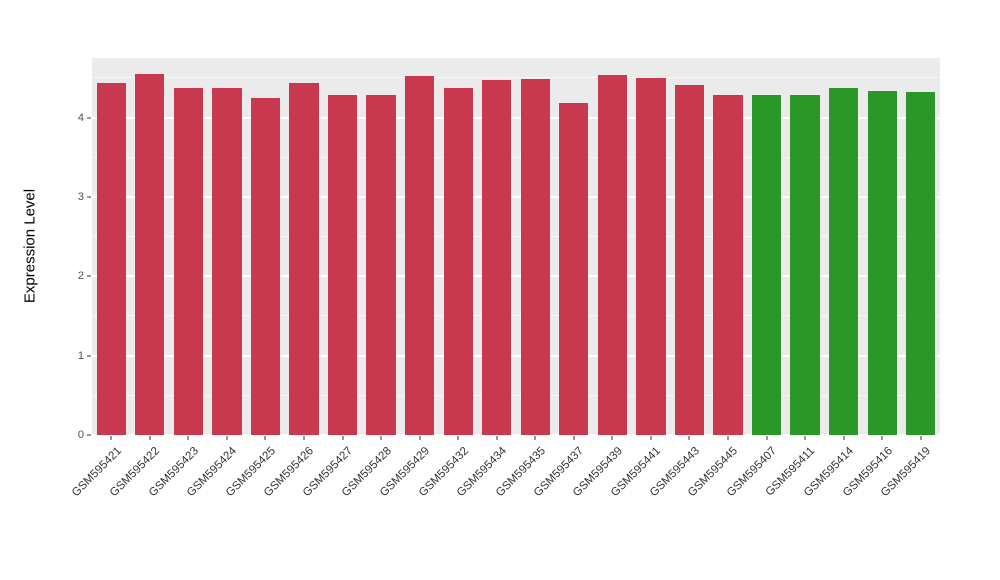  I want to click on y-tick-label: 4, so click(80, 117).